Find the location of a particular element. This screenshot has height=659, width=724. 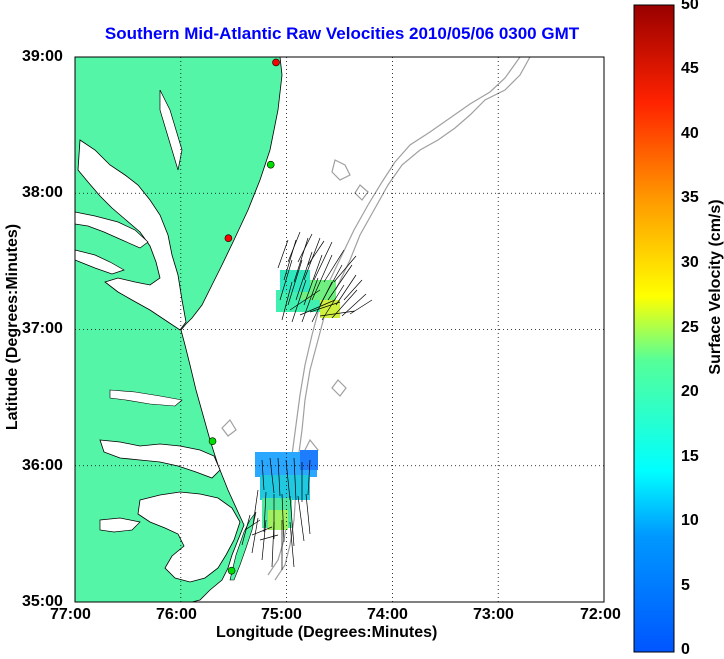

colorbar-tick-10: 10 is located at coordinates (690, 520).